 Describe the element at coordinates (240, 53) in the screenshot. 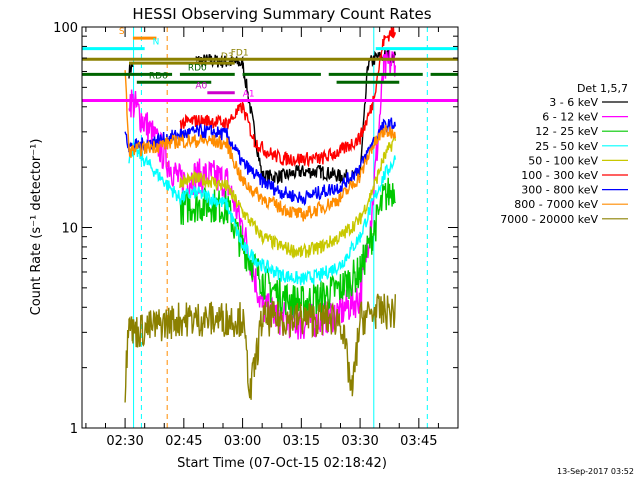

I see `flag-label-fd1: FD1` at that location.